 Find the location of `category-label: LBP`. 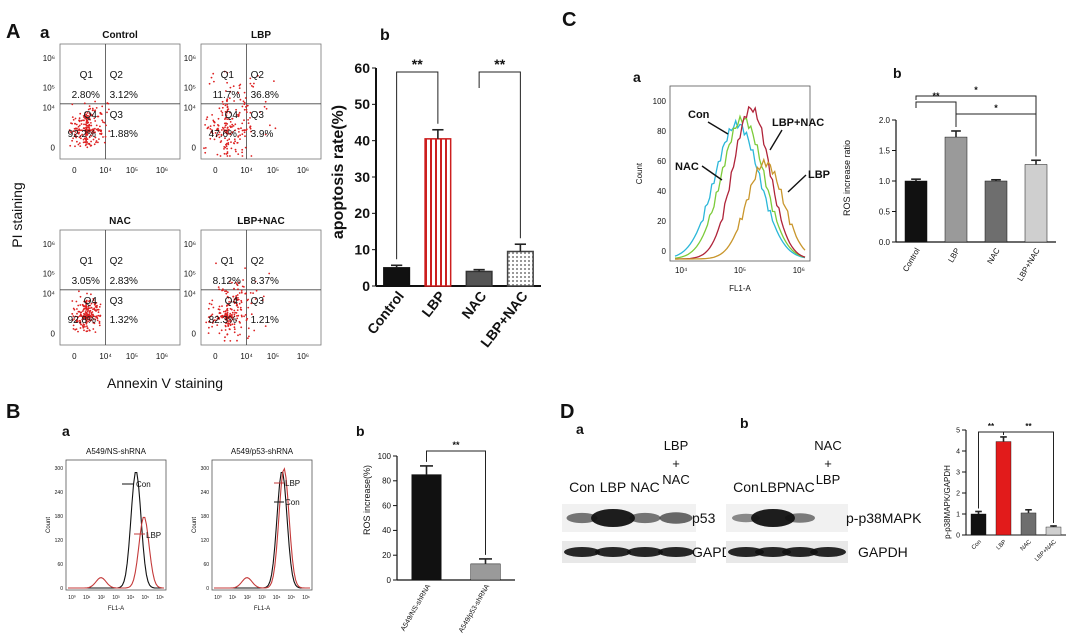

category-label: LBP is located at coordinates (433, 304).